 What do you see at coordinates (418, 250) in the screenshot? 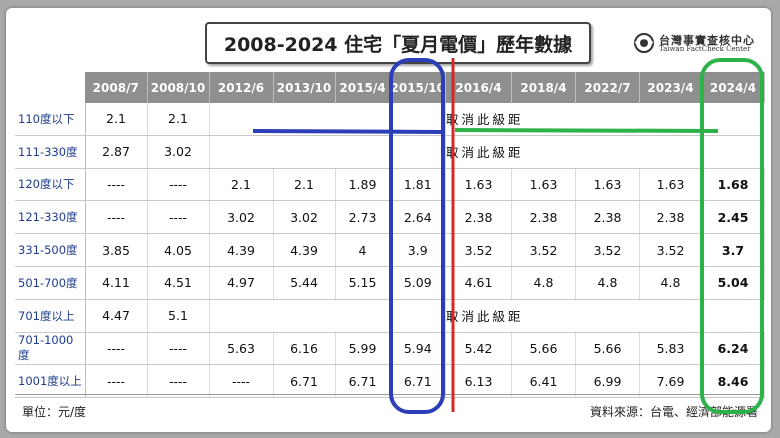
I see `table-cell: 3.9` at bounding box center [418, 250].